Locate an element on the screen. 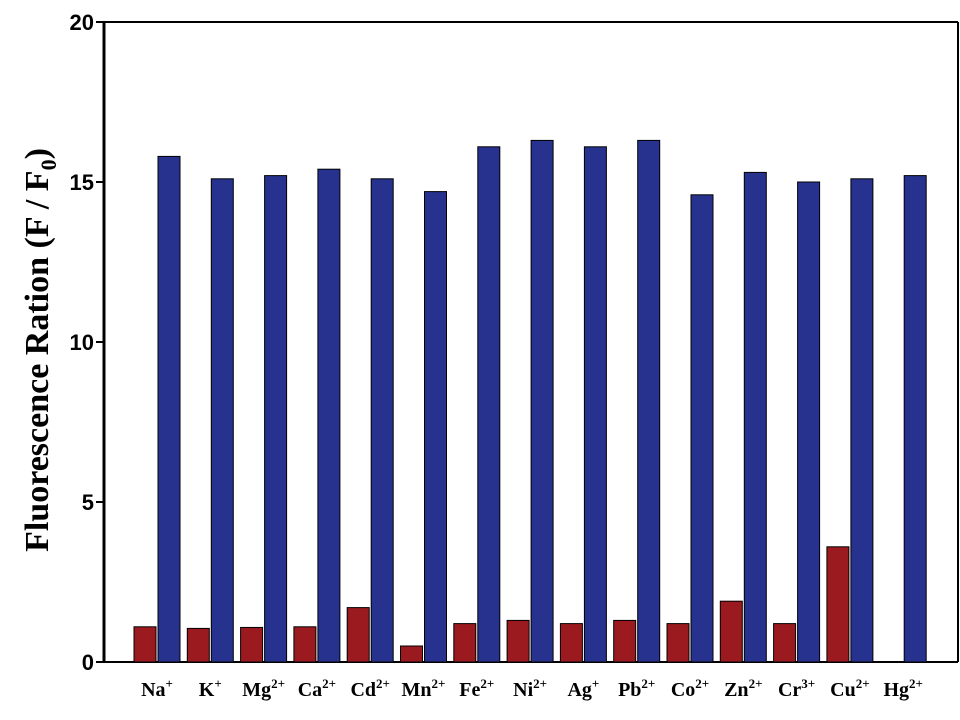 Image resolution: width=960 pixels, height=720 pixels. bar-series1-cd is located at coordinates (358, 635).